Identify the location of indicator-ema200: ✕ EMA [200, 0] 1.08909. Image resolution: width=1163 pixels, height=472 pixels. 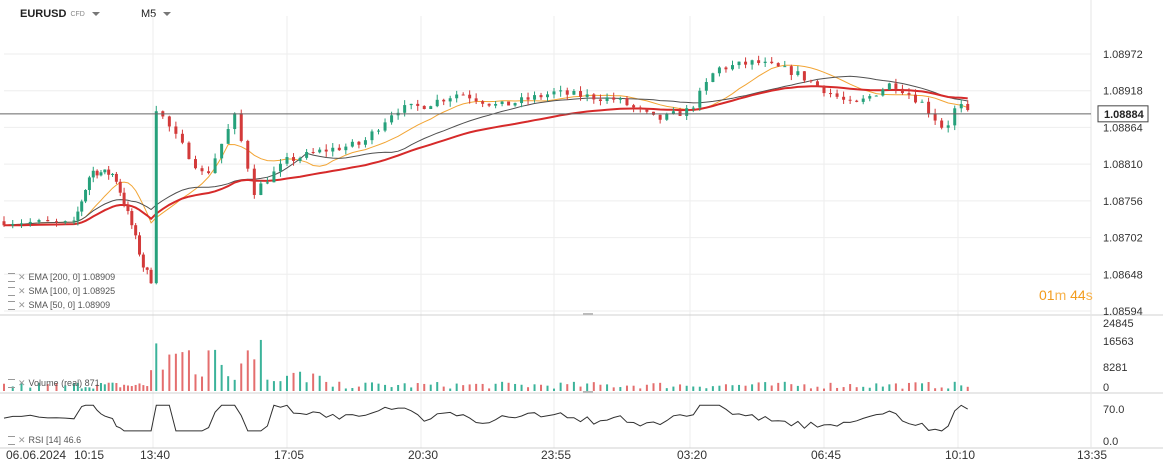
(61, 277).